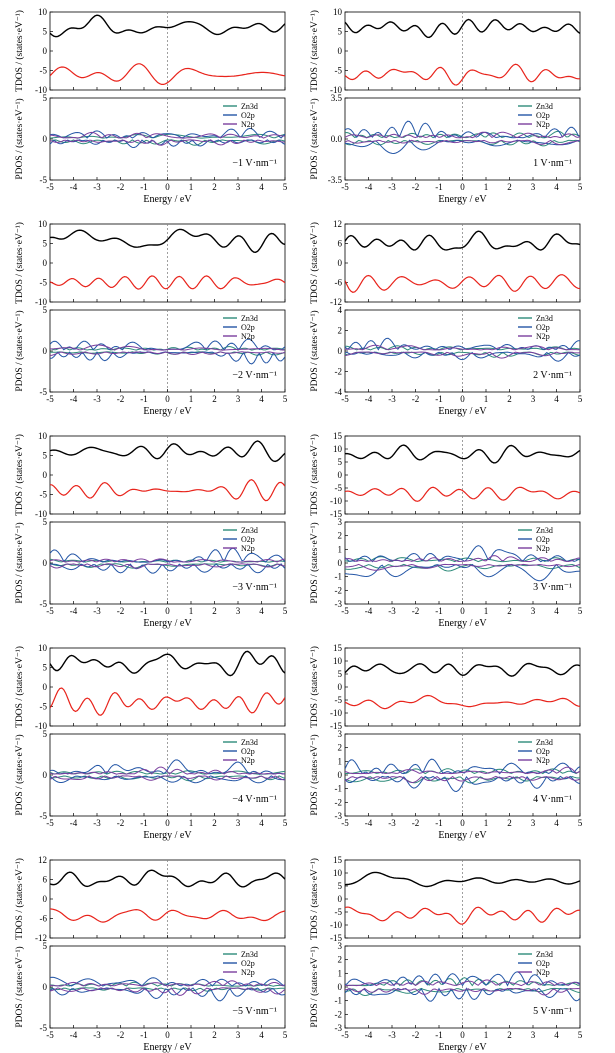 The image size is (615, 1053). I want to click on pdos-ytick-label: 2, so click(340, 331).